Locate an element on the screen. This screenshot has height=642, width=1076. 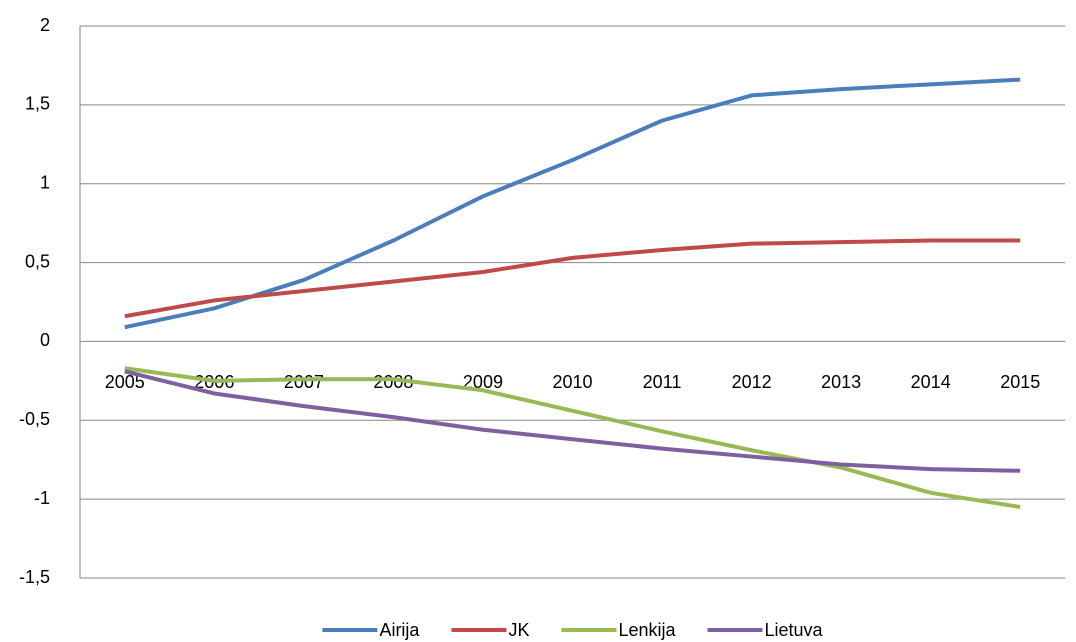
y-tick-label: 0 is located at coordinates (45, 340).